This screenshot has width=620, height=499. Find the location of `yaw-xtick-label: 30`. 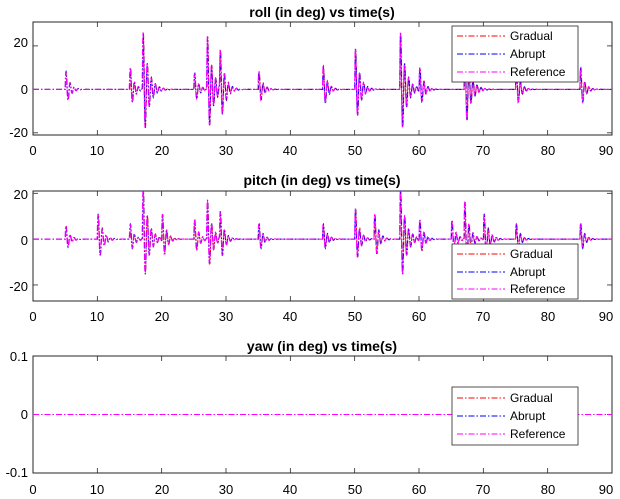

yaw-xtick-label: 30 is located at coordinates (226, 489).